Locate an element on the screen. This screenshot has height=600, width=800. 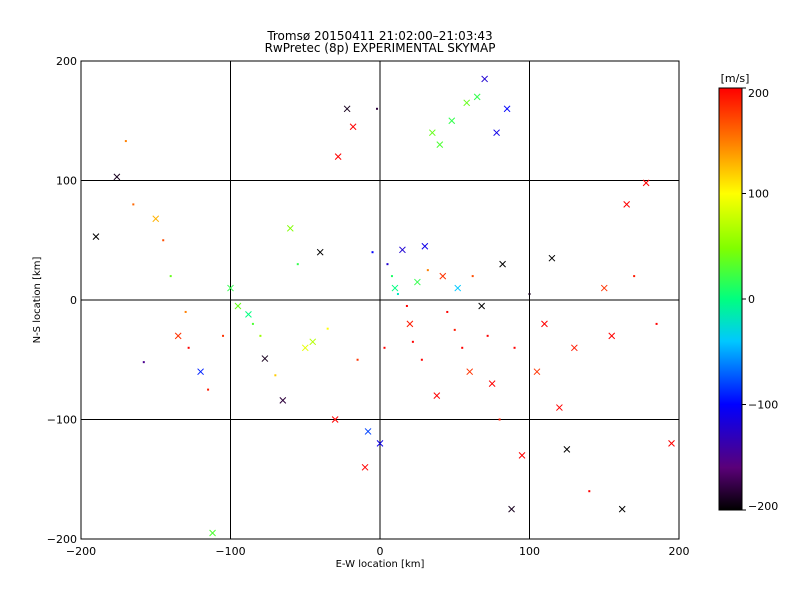
chart-title: Tromsø 20150411 21:02:00–21:03:43 is located at coordinates (379, 36).